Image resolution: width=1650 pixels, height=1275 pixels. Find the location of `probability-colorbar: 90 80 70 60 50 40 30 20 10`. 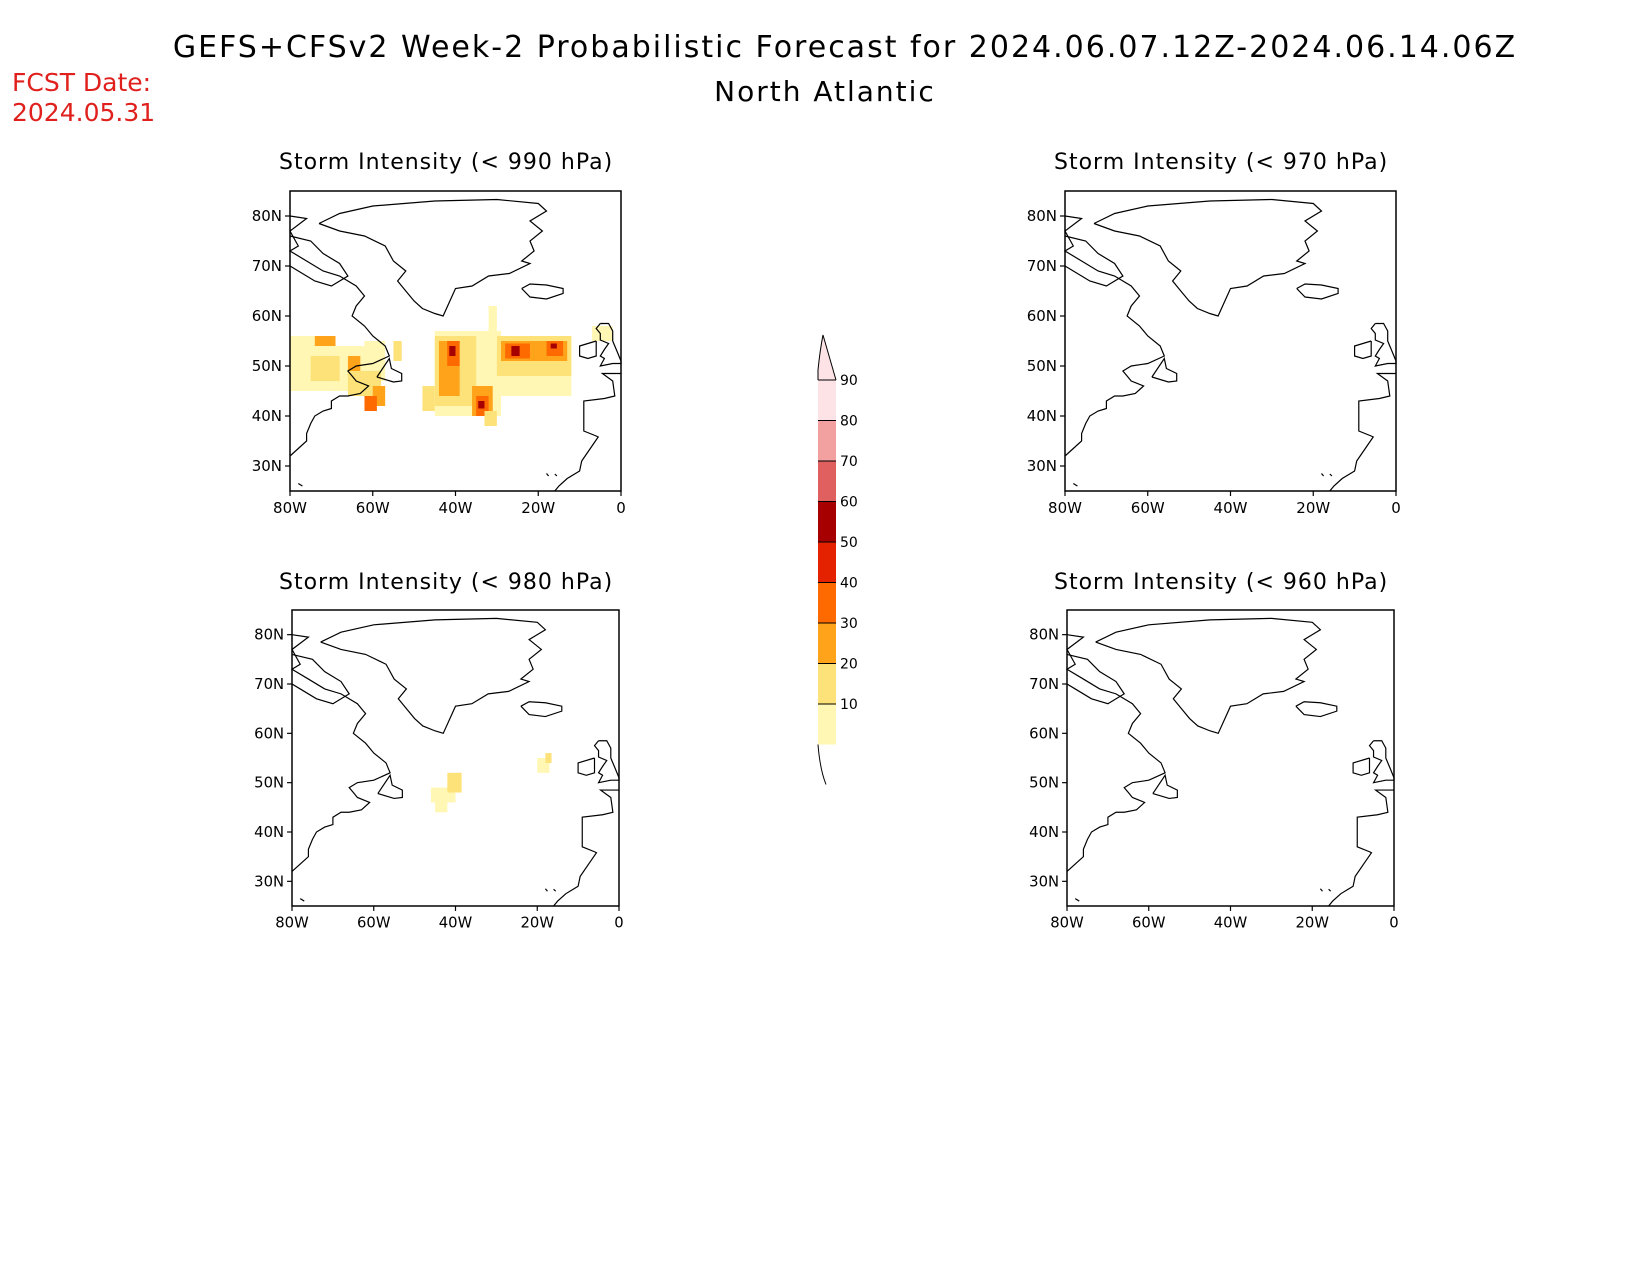

probability-colorbar: 90 80 70 60 50 40 30 20 10 is located at coordinates (837, 559).